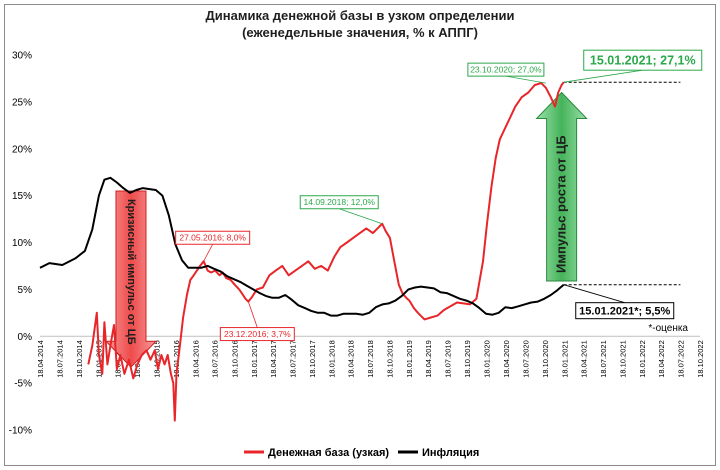  I want to click on legend: Денежная база (узкая) Инфляция, so click(361, 453).